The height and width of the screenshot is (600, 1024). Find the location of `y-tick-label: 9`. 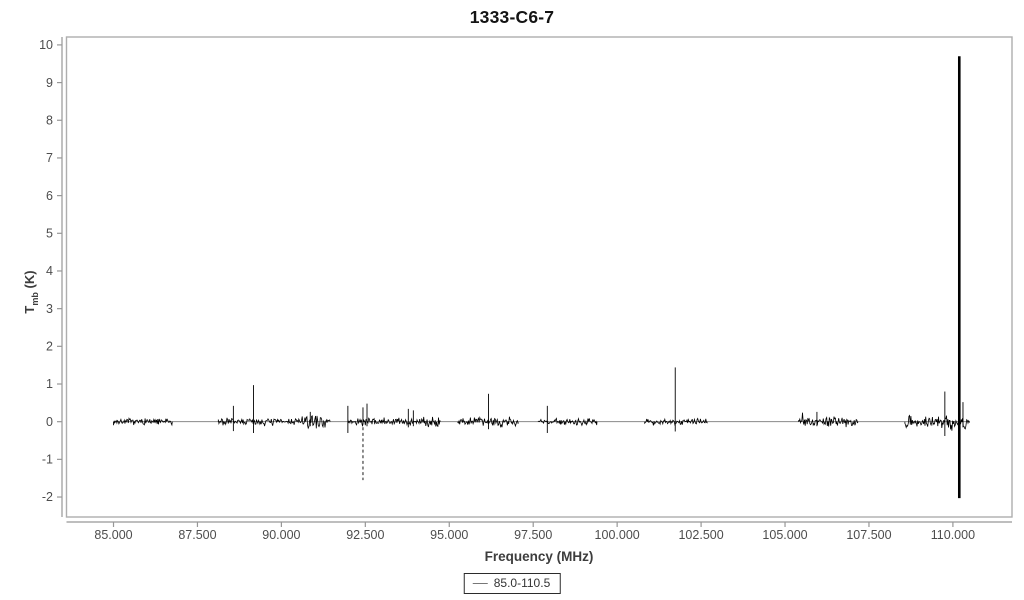

y-tick-label: 9 is located at coordinates (49, 83).